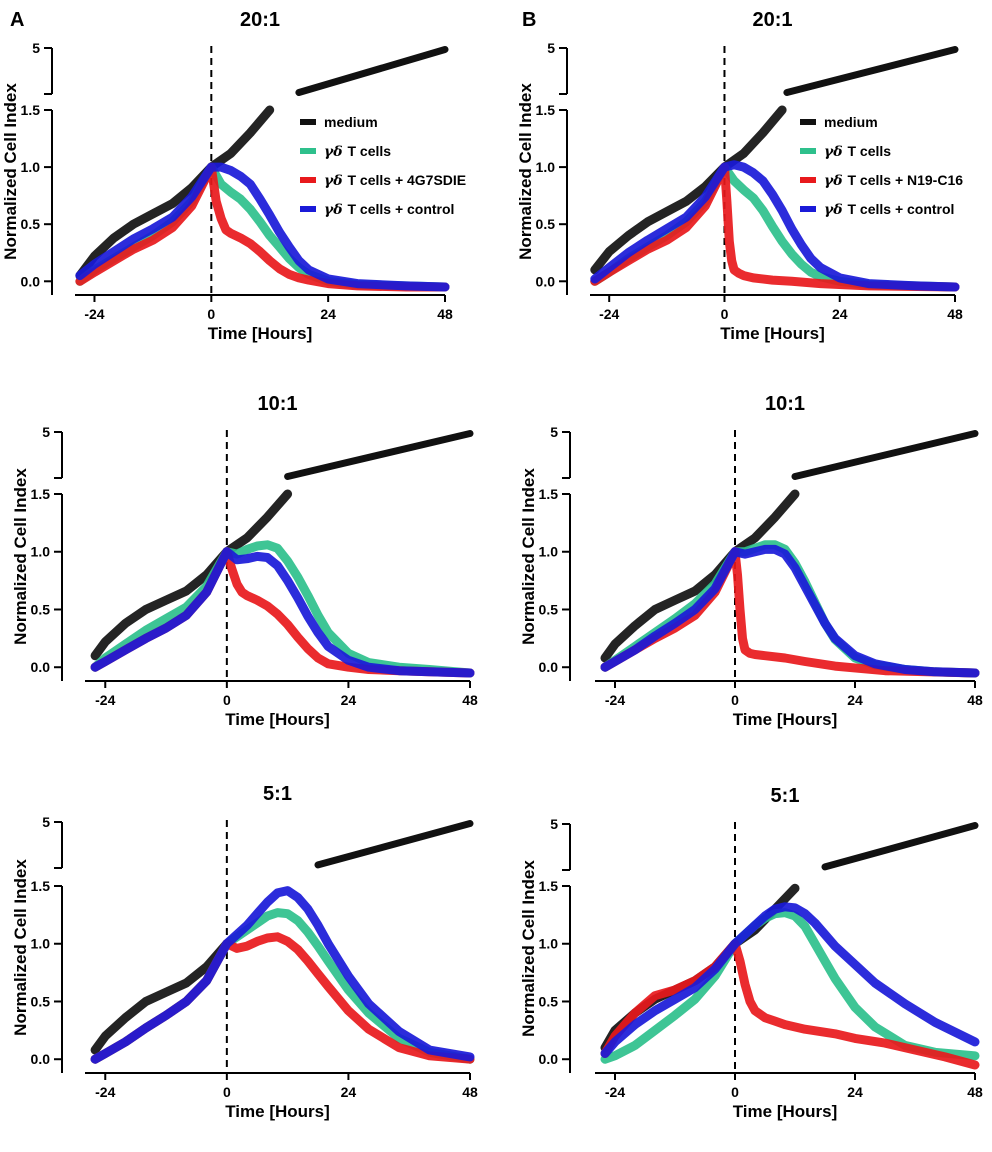 Image resolution: width=992 pixels, height=1152 pixels. What do you see at coordinates (529, 20) in the screenshot?
I see `panel-letter-b: B` at bounding box center [529, 20].